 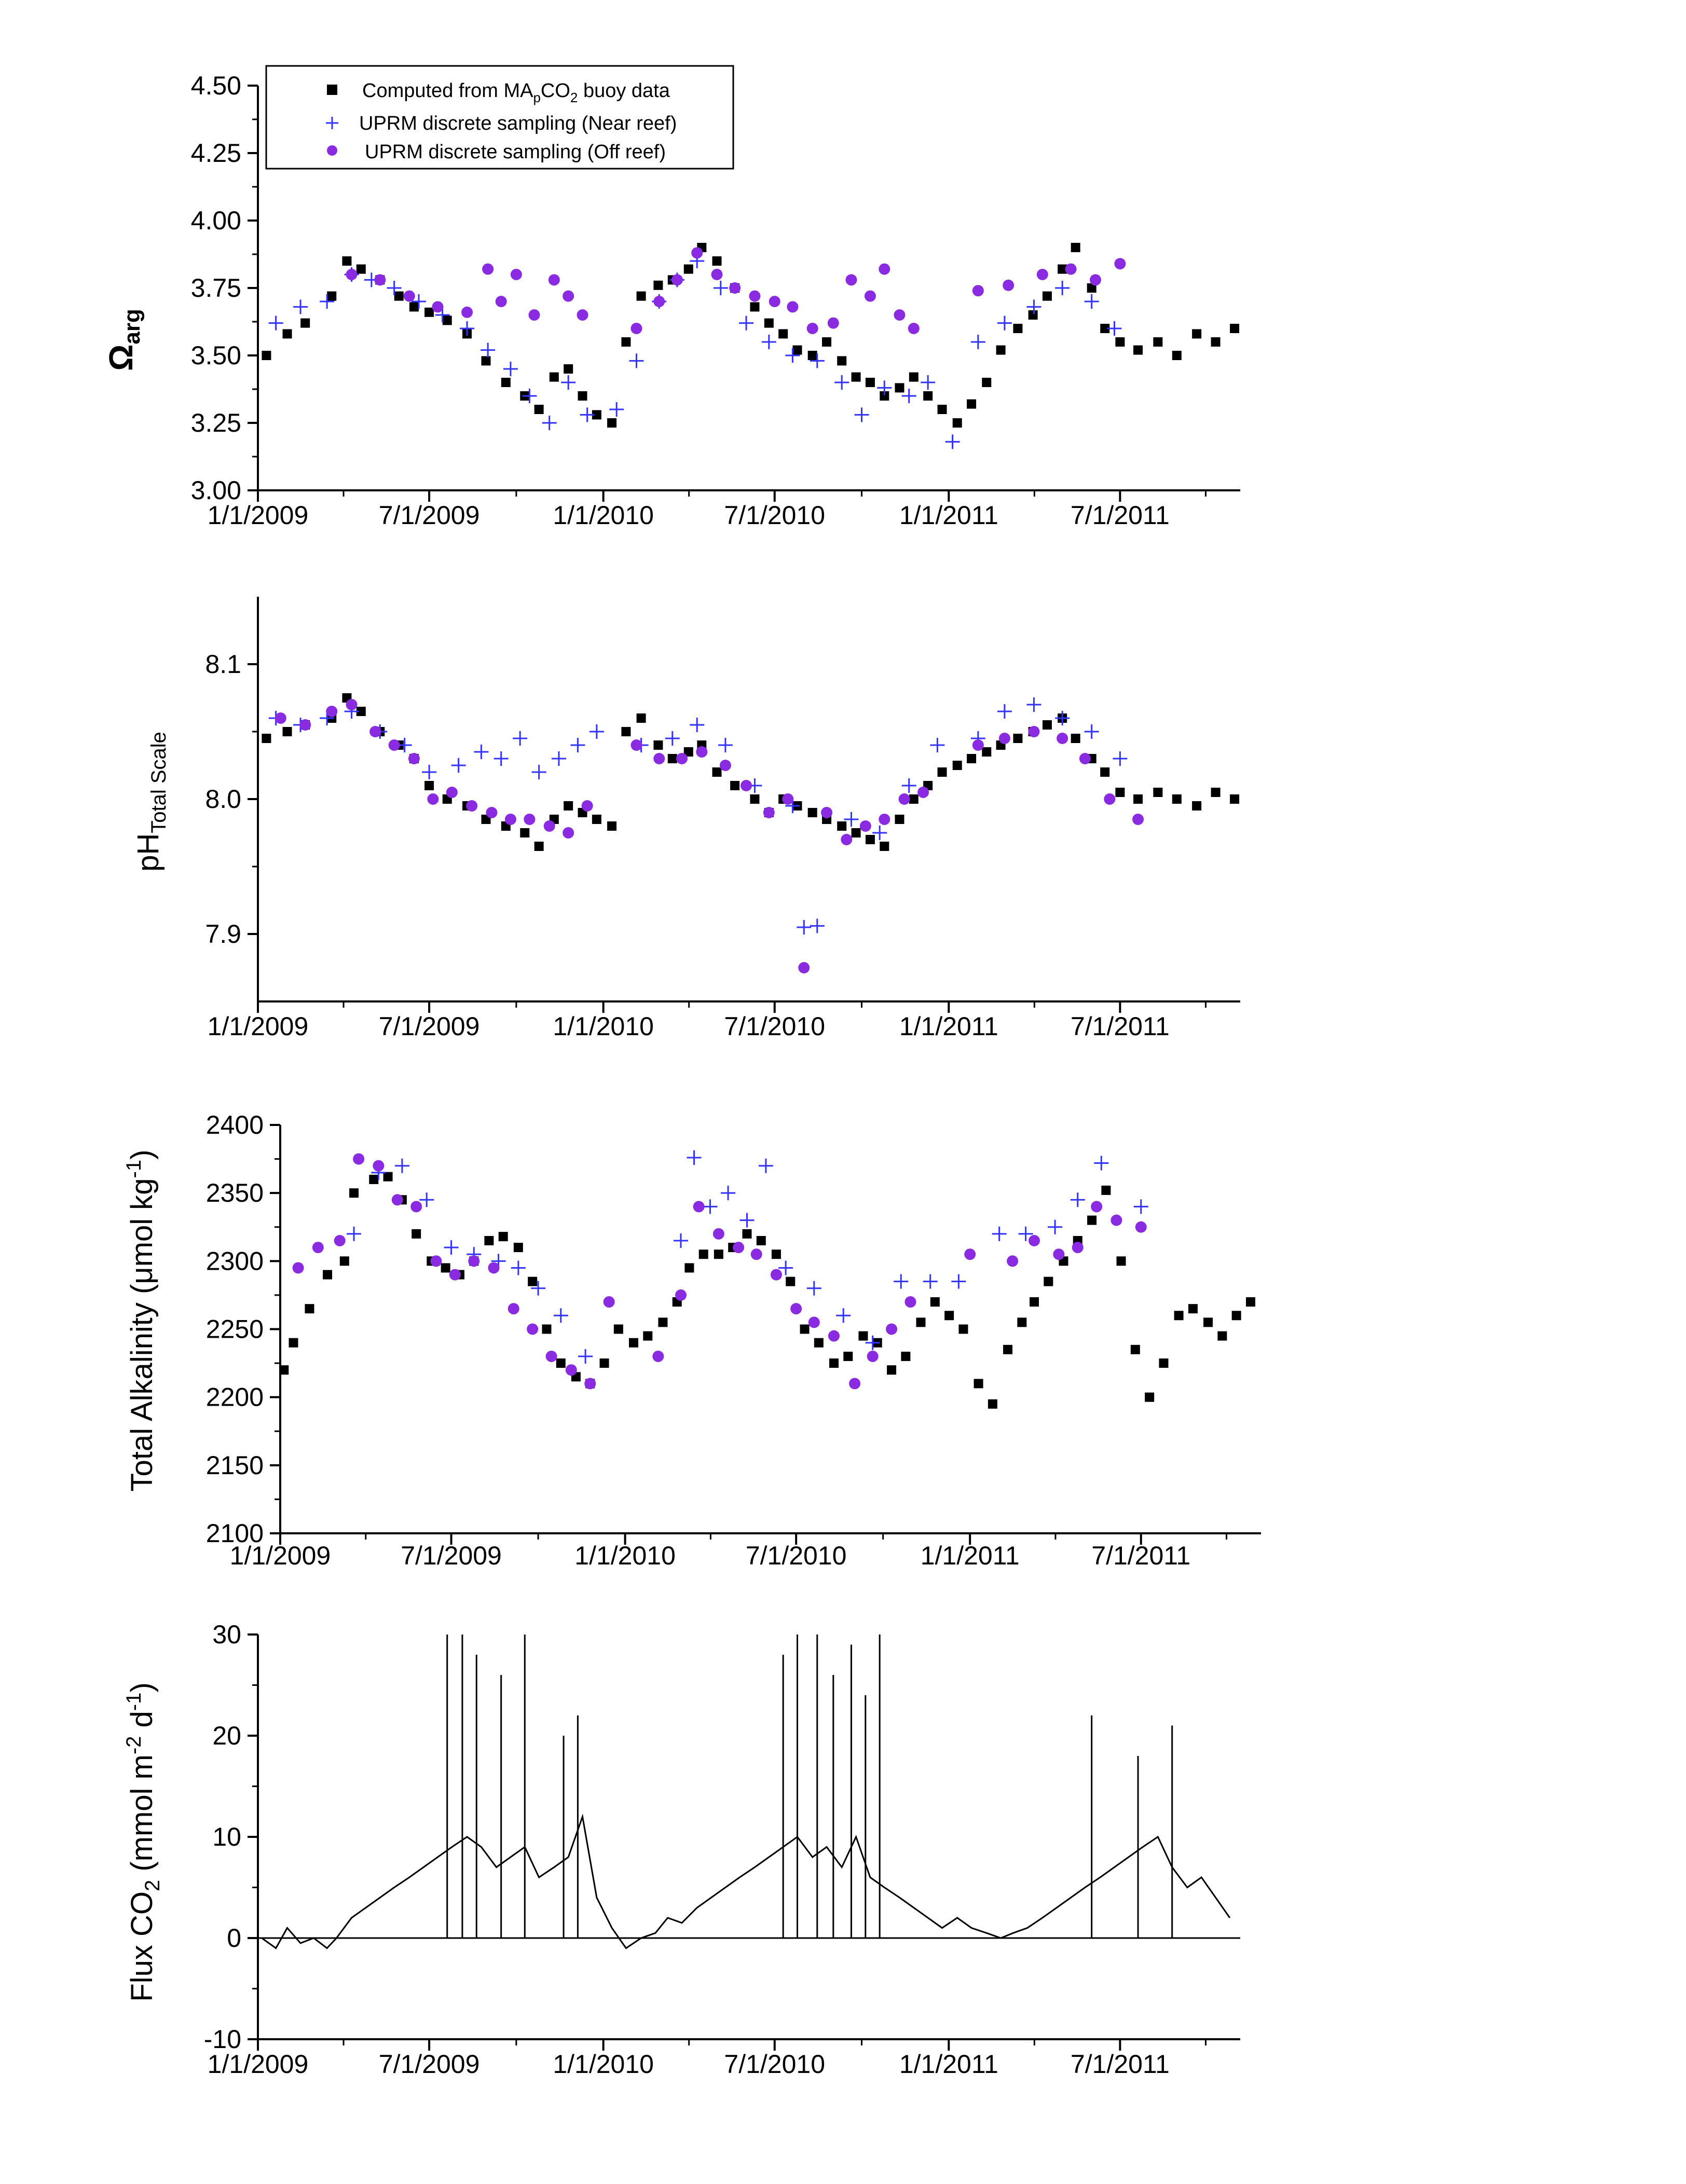 What do you see at coordinates (142, 1724) in the screenshot?
I see `flux-ylabel-mid: d` at bounding box center [142, 1724].